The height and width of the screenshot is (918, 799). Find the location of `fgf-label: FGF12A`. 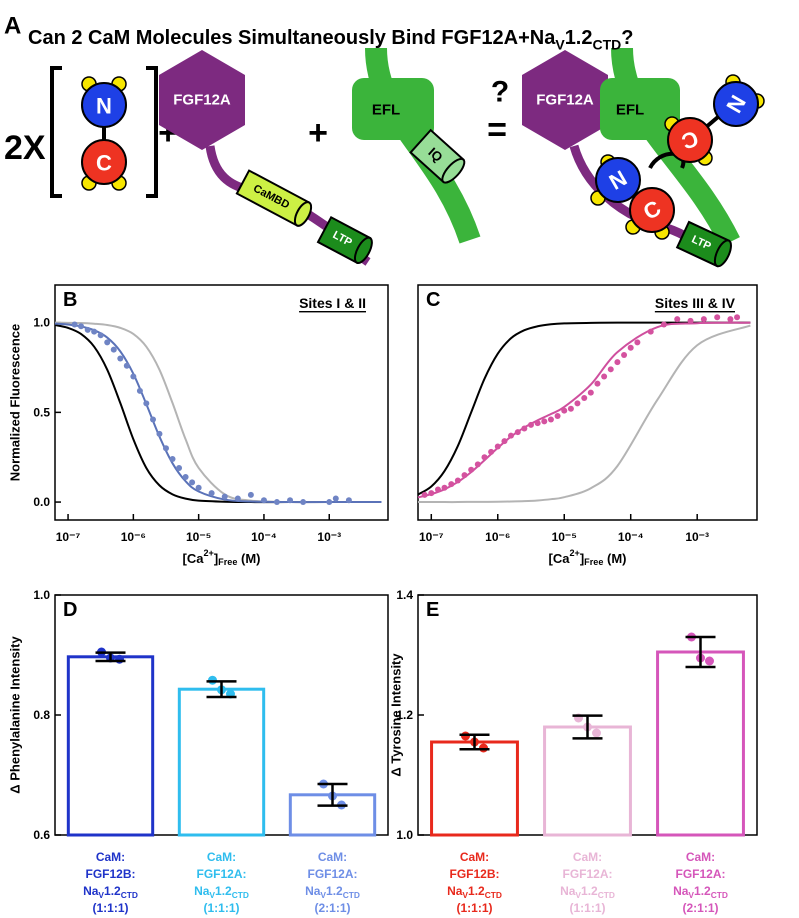

fgf-label: FGF12A is located at coordinates (565, 100).